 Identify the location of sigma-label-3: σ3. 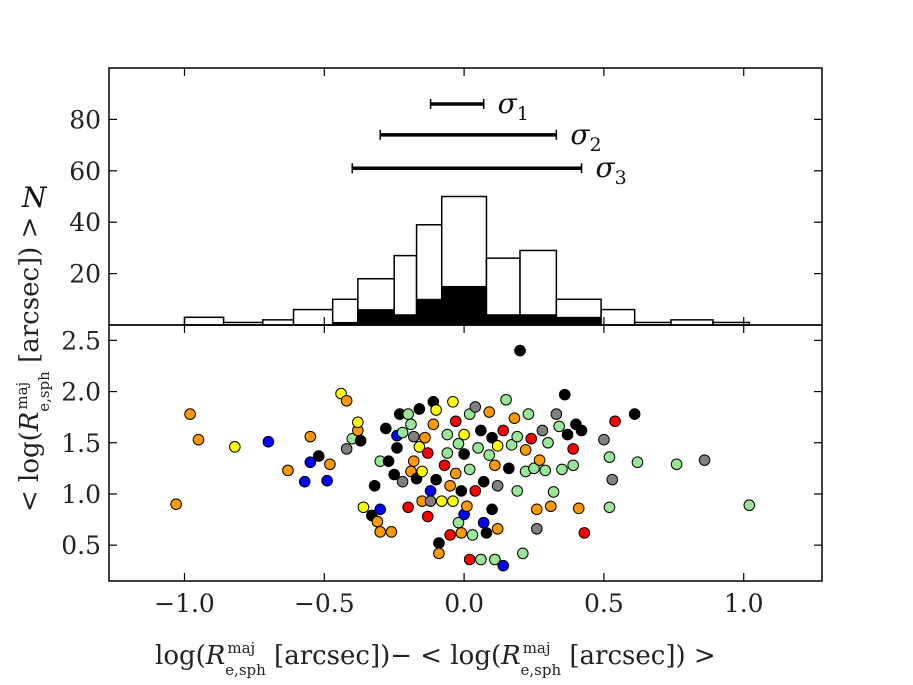
(611, 170).